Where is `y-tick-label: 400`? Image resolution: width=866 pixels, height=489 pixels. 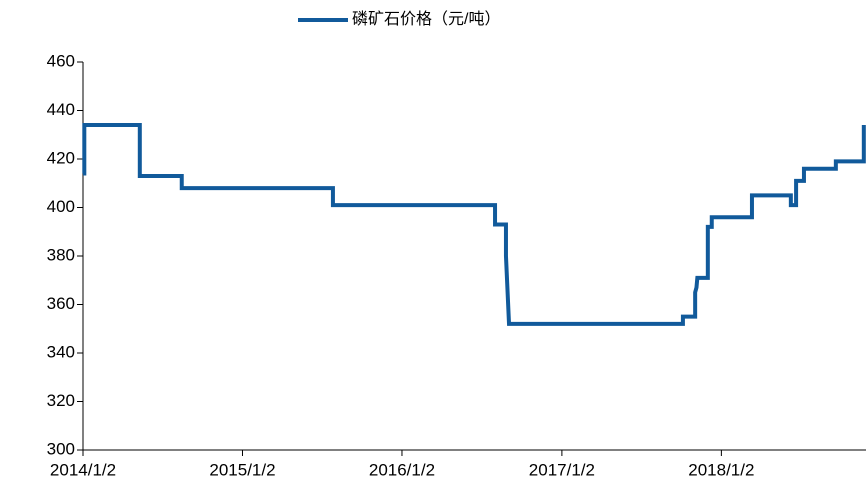 y-tick-label: 400 is located at coordinates (61, 206).